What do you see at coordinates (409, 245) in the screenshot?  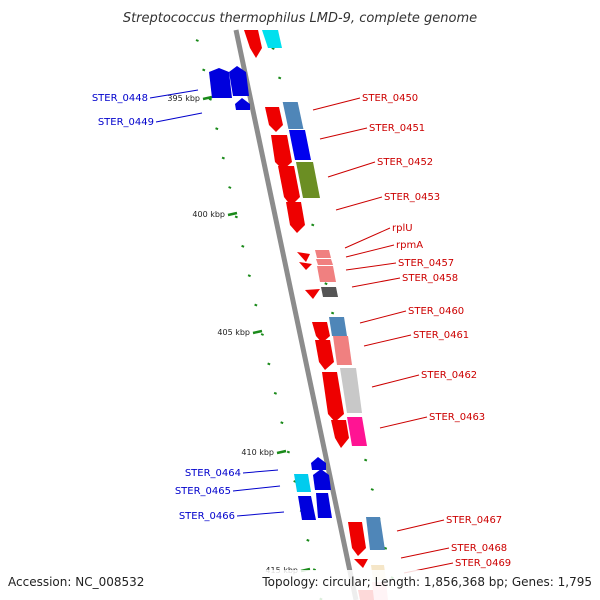 I see `gene-label-forward: rpmA` at bounding box center [409, 245].